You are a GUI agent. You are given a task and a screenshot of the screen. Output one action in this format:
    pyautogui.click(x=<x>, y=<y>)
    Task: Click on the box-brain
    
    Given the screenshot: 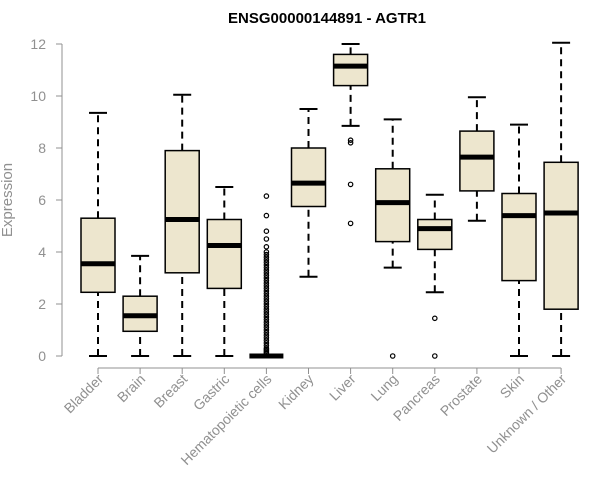 What is the action you would take?
    pyautogui.click(x=140, y=305)
    